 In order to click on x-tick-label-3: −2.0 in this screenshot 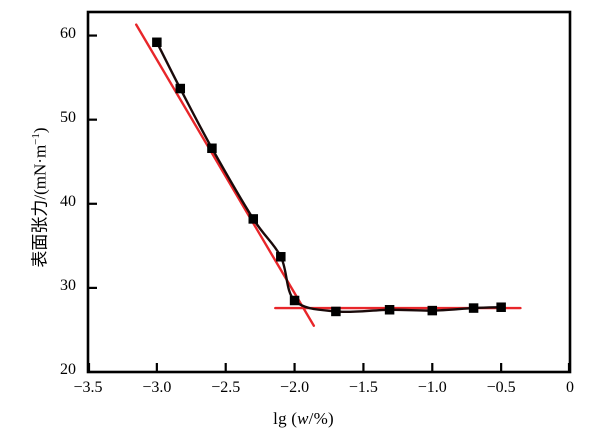, I will do `click(295, 387)`.